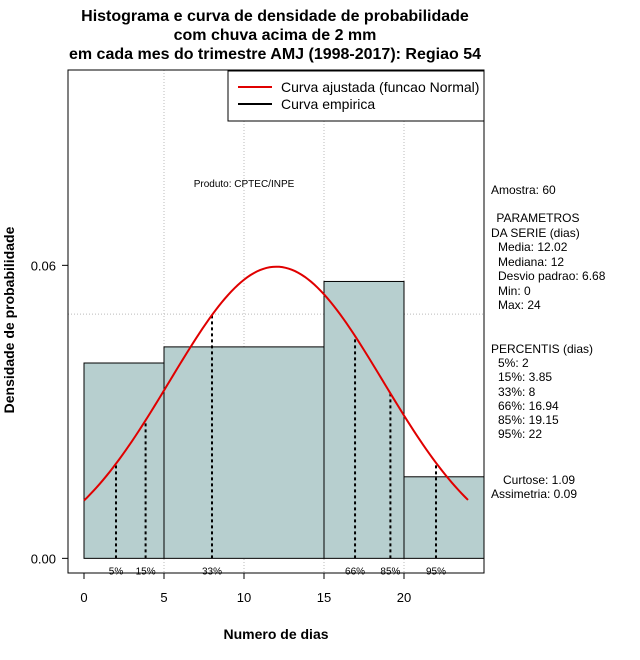  I want to click on y-tick-label-0: 0.00, so click(43, 558).